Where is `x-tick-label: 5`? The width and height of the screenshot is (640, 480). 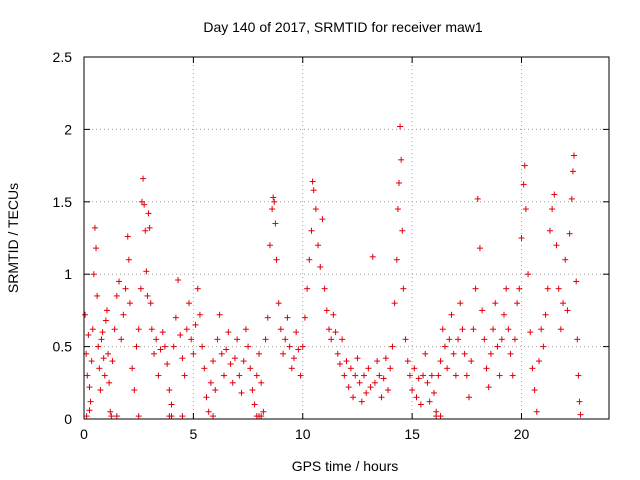
x-tick-label: 5 is located at coordinates (193, 434).